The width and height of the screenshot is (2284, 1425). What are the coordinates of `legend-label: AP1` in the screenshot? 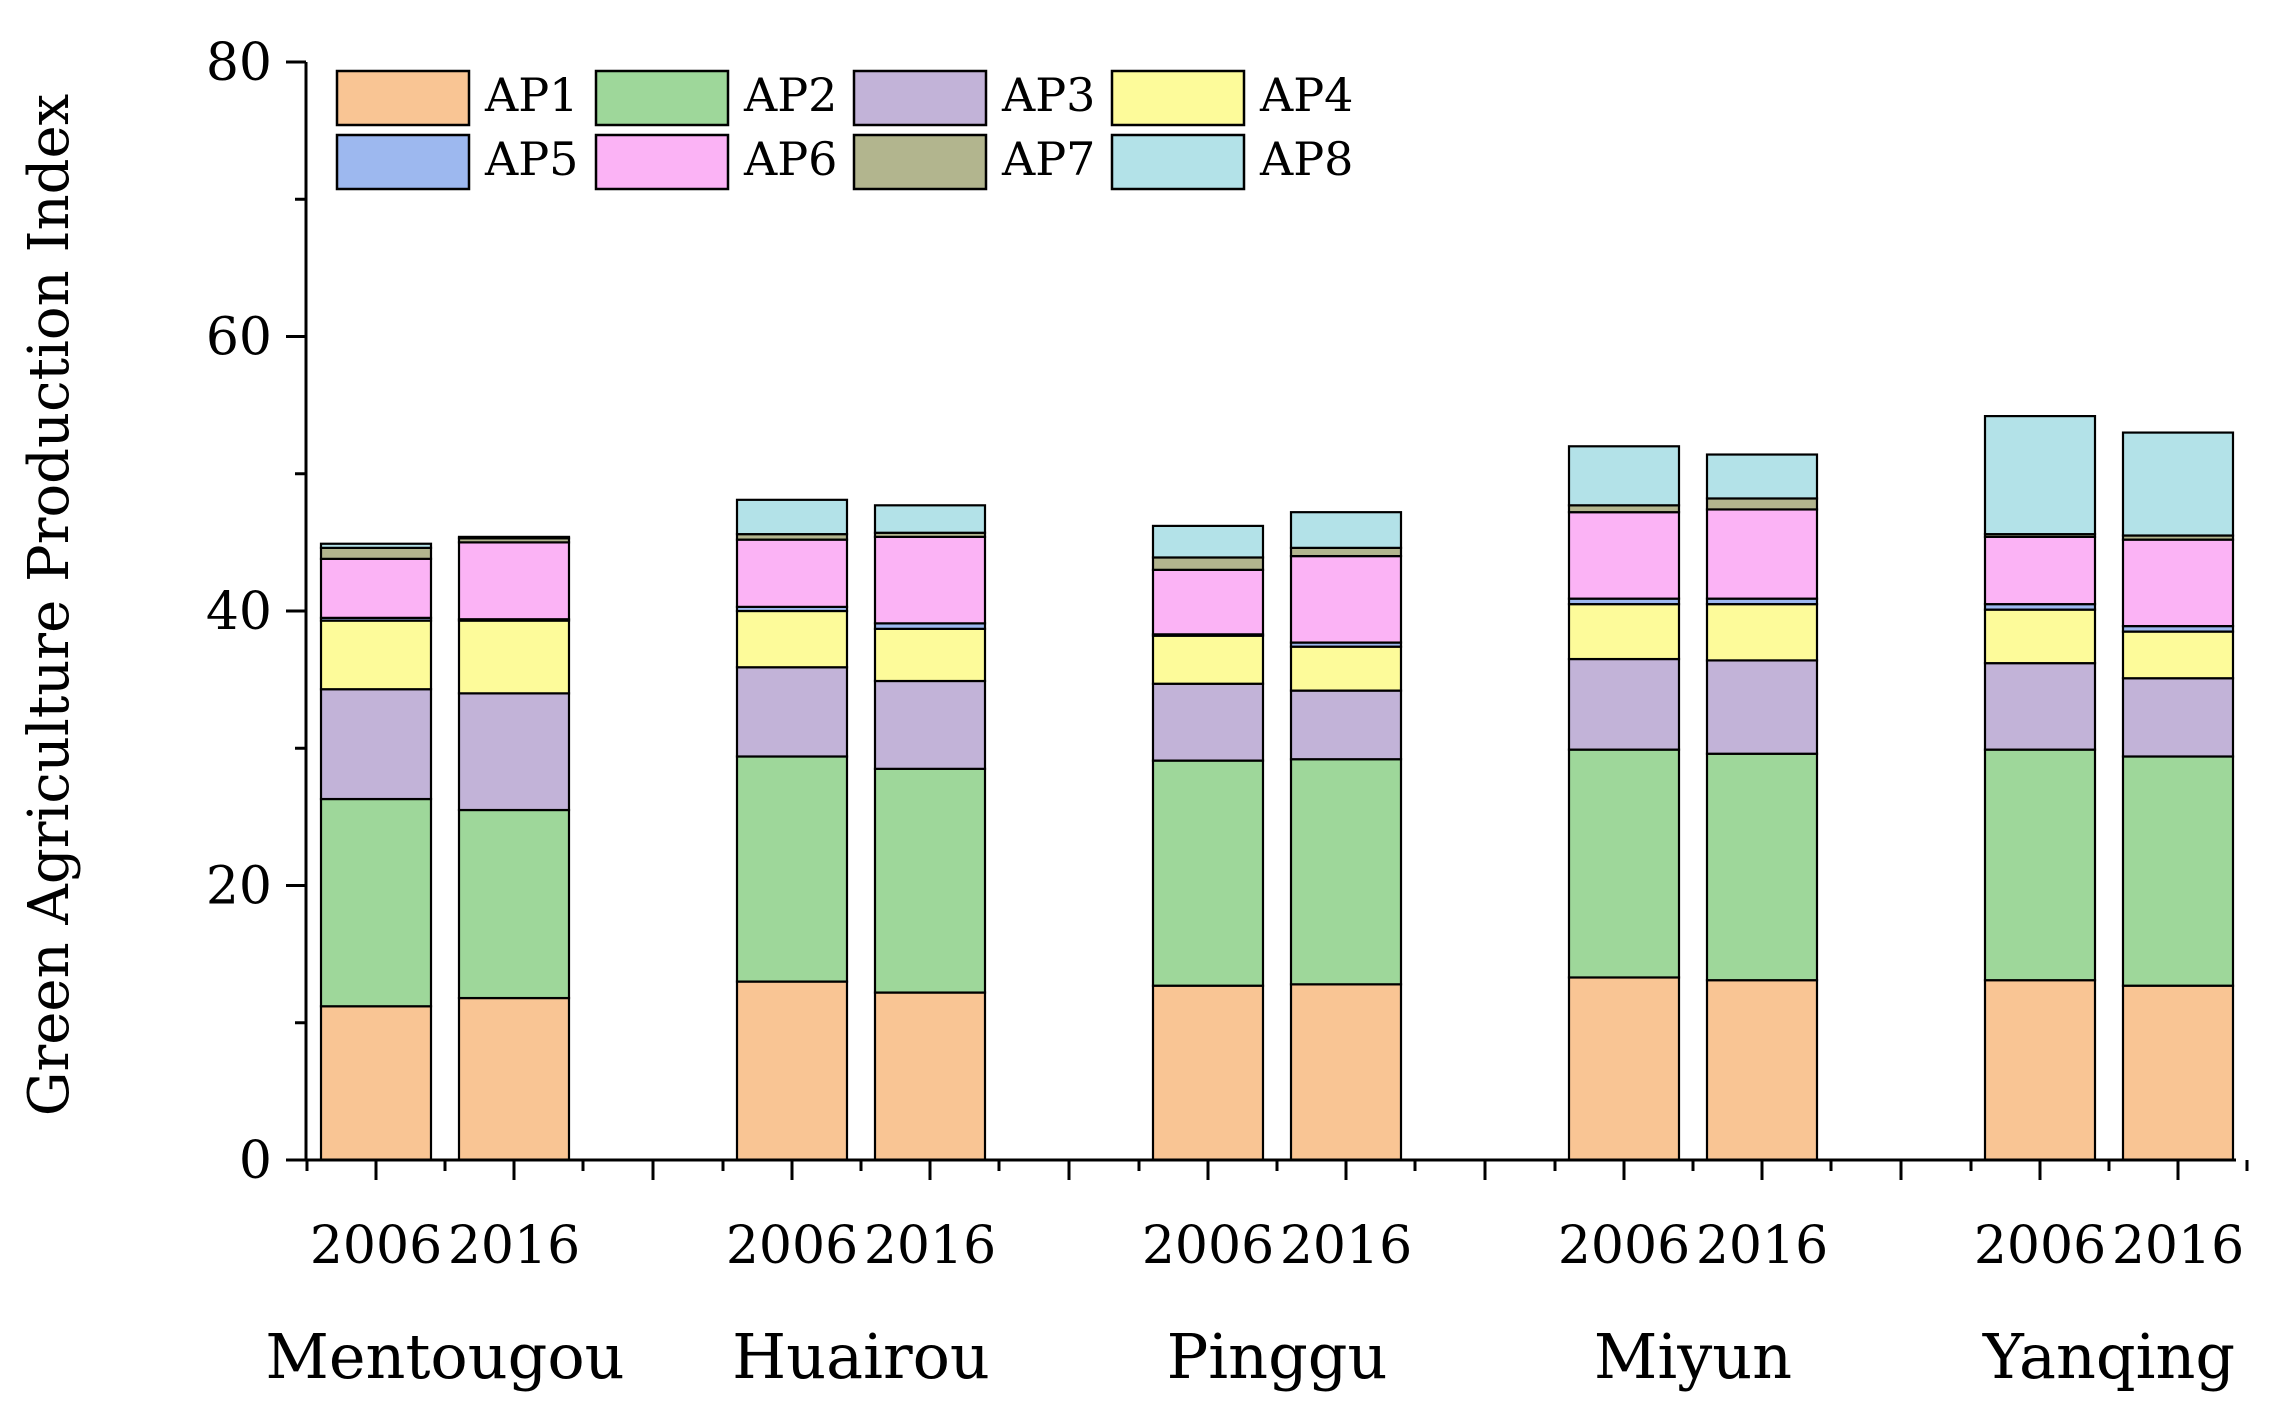 It's located at (531, 95).